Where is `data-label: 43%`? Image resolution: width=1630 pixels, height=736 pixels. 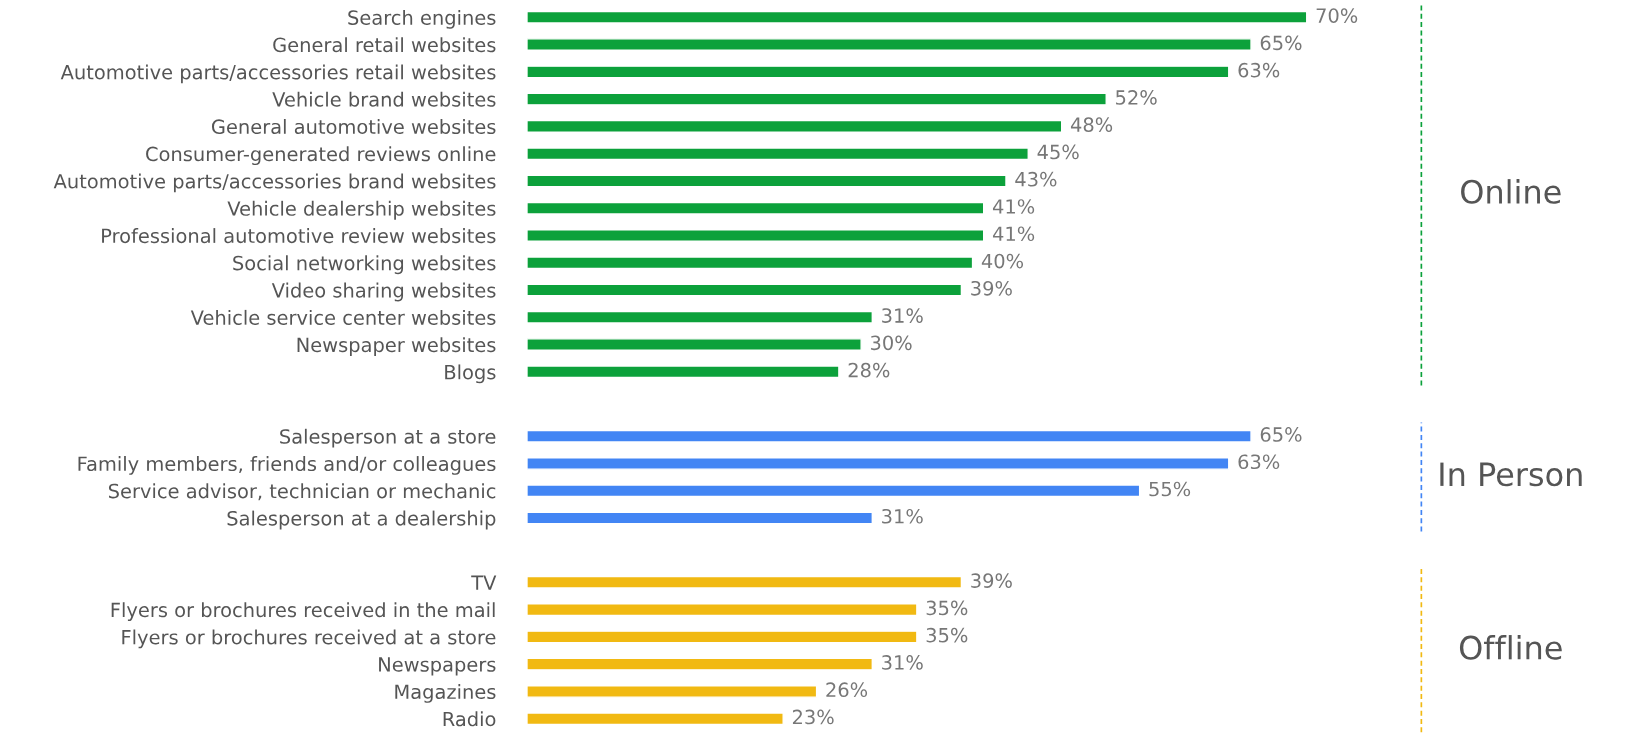
data-label: 43% is located at coordinates (1036, 179).